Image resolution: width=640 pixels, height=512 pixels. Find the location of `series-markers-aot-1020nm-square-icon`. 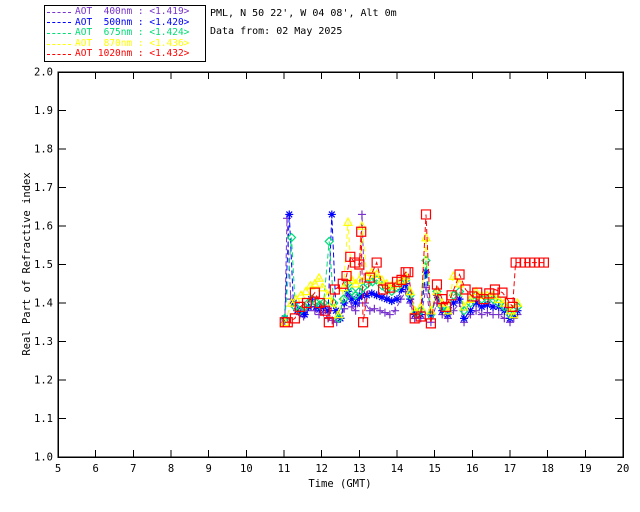

series-markers-aot-1020nm-square-icon is located at coordinates (414, 269).